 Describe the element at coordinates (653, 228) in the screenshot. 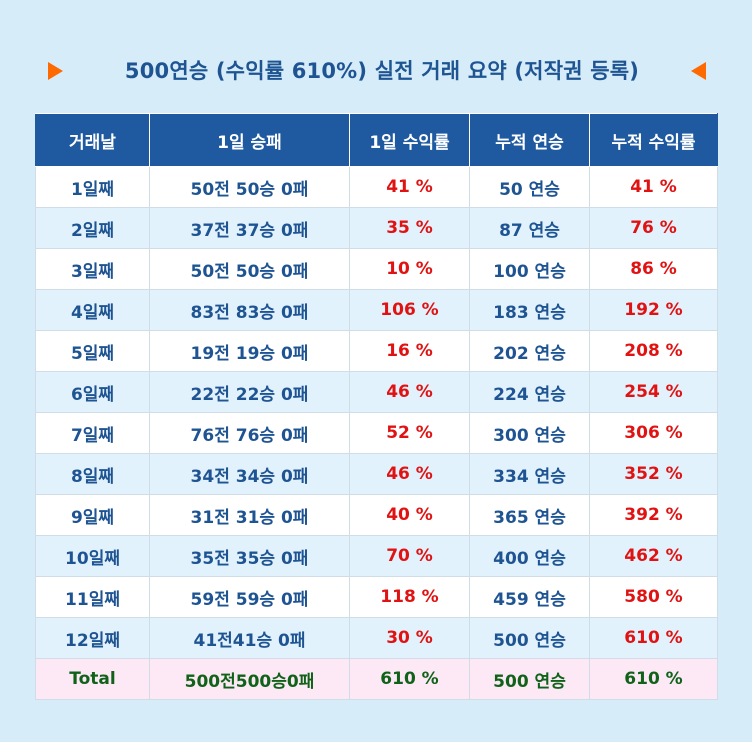

I see `cumulative-rate-cell: 76 %` at that location.